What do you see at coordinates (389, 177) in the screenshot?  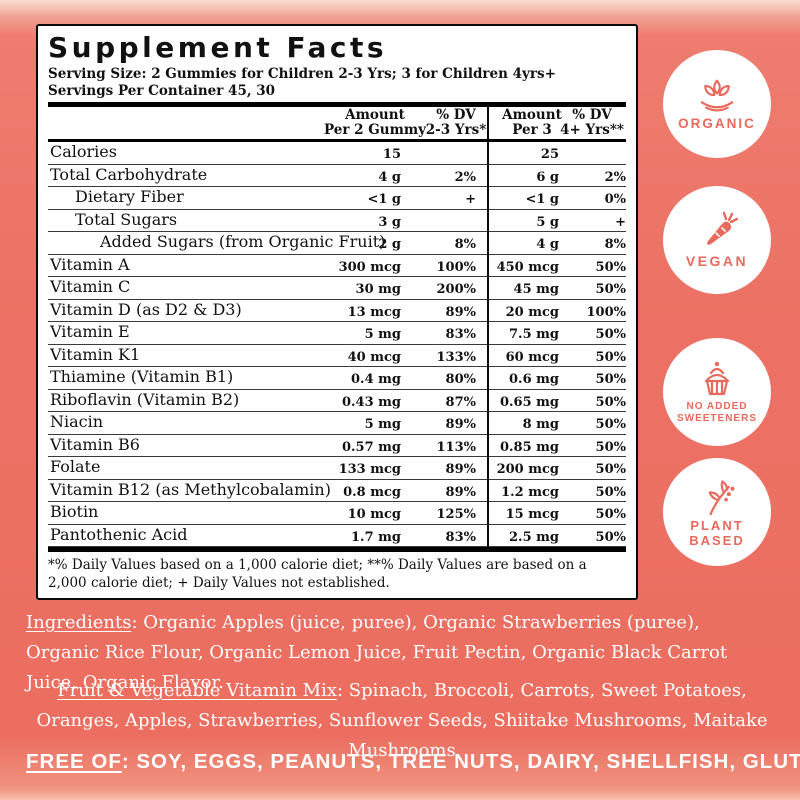 I see `amount-per-2-value: 4 g` at bounding box center [389, 177].